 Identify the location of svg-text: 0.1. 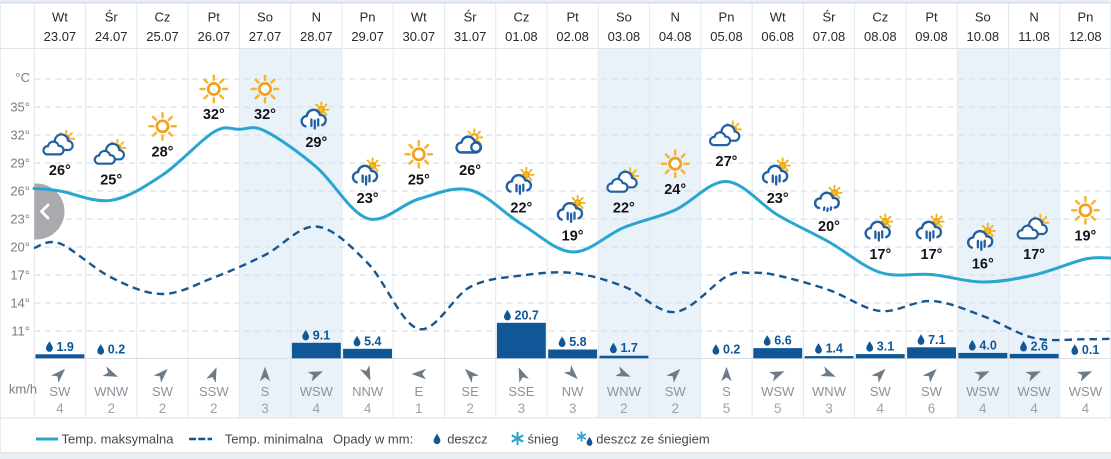
(1090, 350).